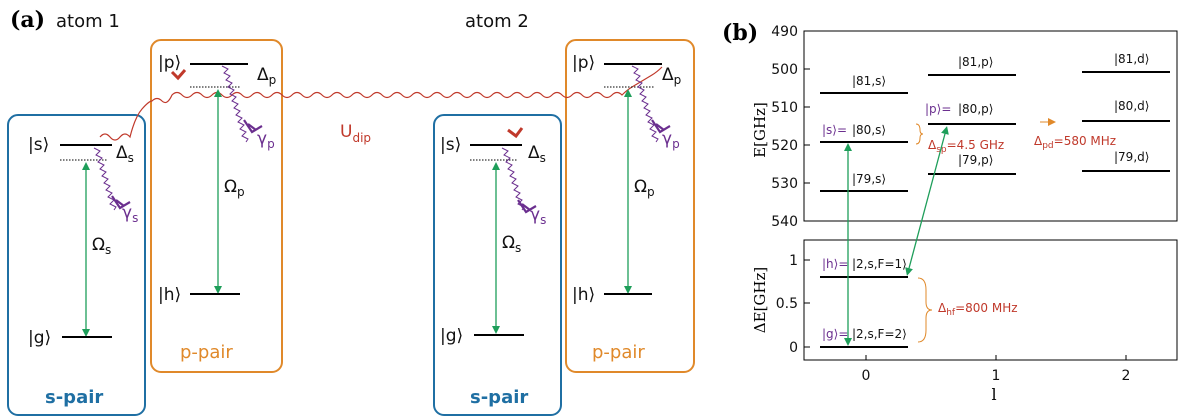  Describe the element at coordinates (787, 304) in the screenshot. I see `bottom-ytick: 0.5` at that location.